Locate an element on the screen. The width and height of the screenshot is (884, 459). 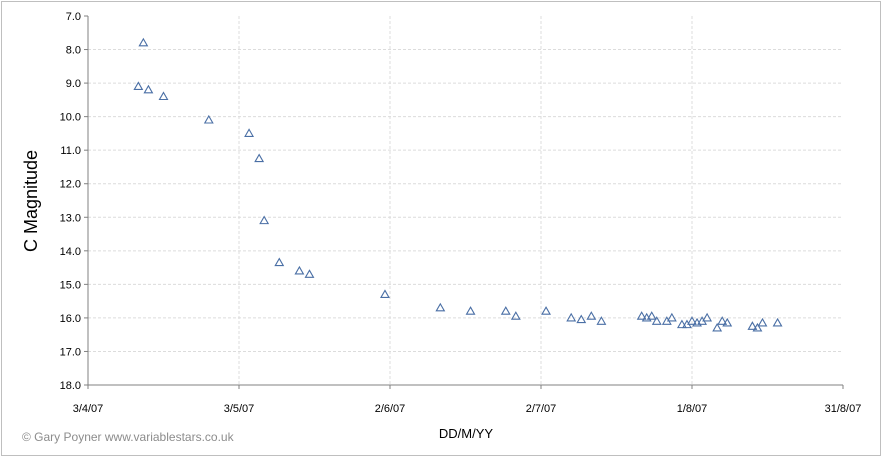
y-tick-label: 18.0 is located at coordinates (70, 386).